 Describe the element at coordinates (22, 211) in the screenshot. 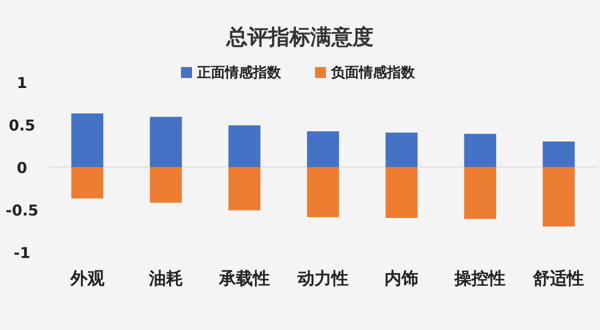

I see `y-tick-label: -0.5` at that location.